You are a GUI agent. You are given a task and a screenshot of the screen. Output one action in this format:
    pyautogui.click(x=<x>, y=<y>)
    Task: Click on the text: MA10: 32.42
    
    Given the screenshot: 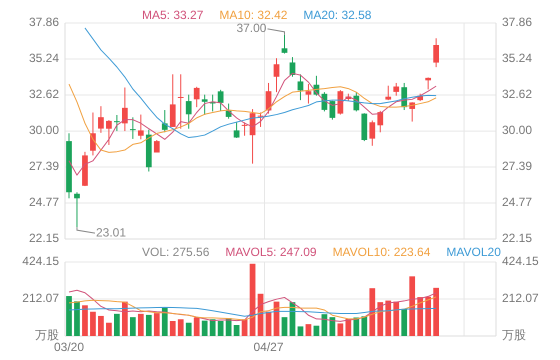 What is the action you would take?
    pyautogui.click(x=253, y=15)
    